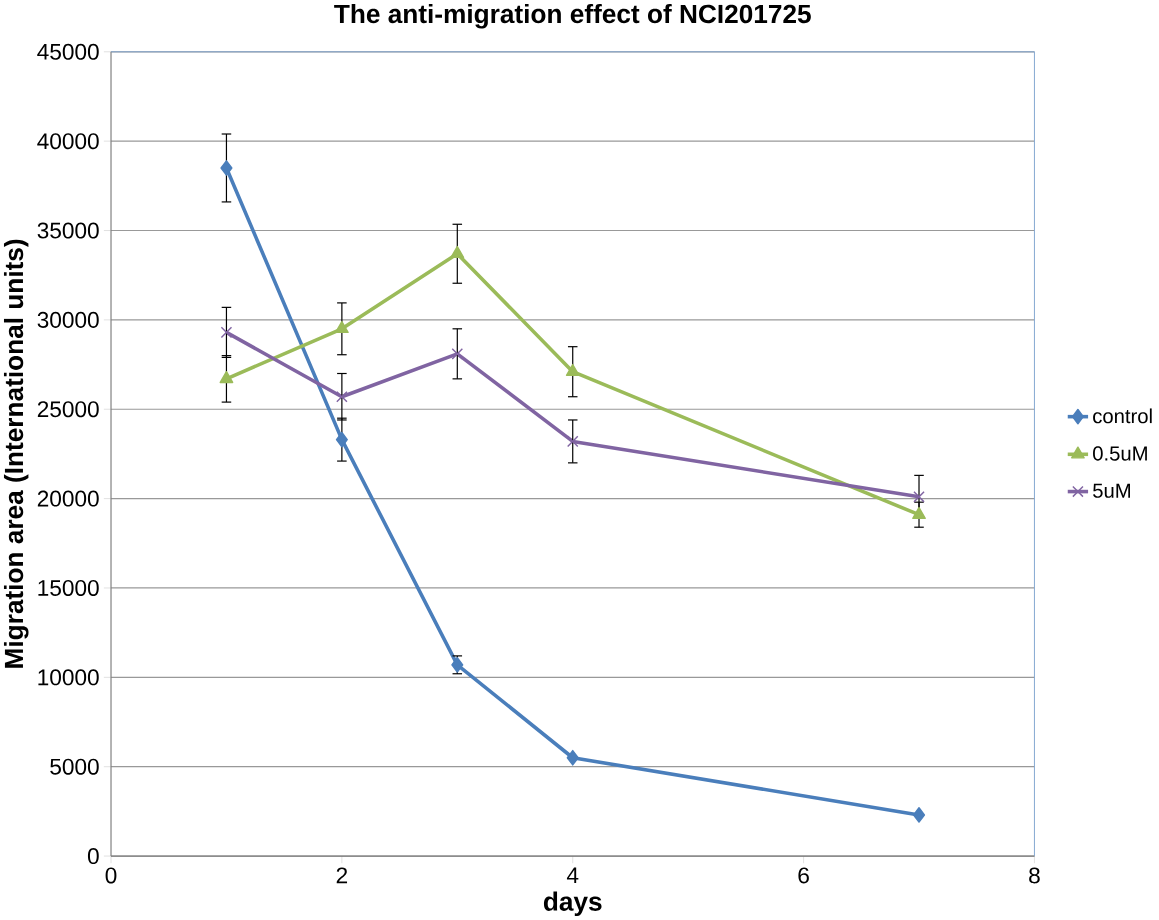 The width and height of the screenshot is (1159, 920). Describe the element at coordinates (342, 875) in the screenshot. I see `x-tick-label: 2` at that location.